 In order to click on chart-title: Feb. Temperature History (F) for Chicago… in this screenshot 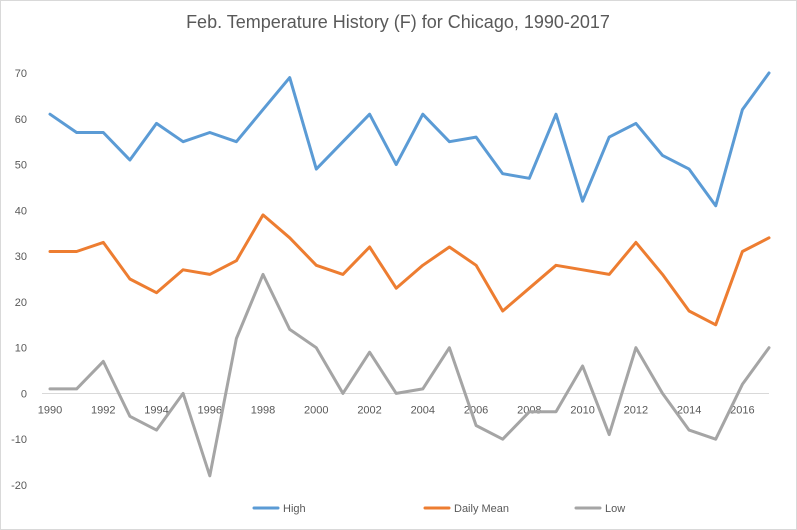, I will do `click(398, 22)`.